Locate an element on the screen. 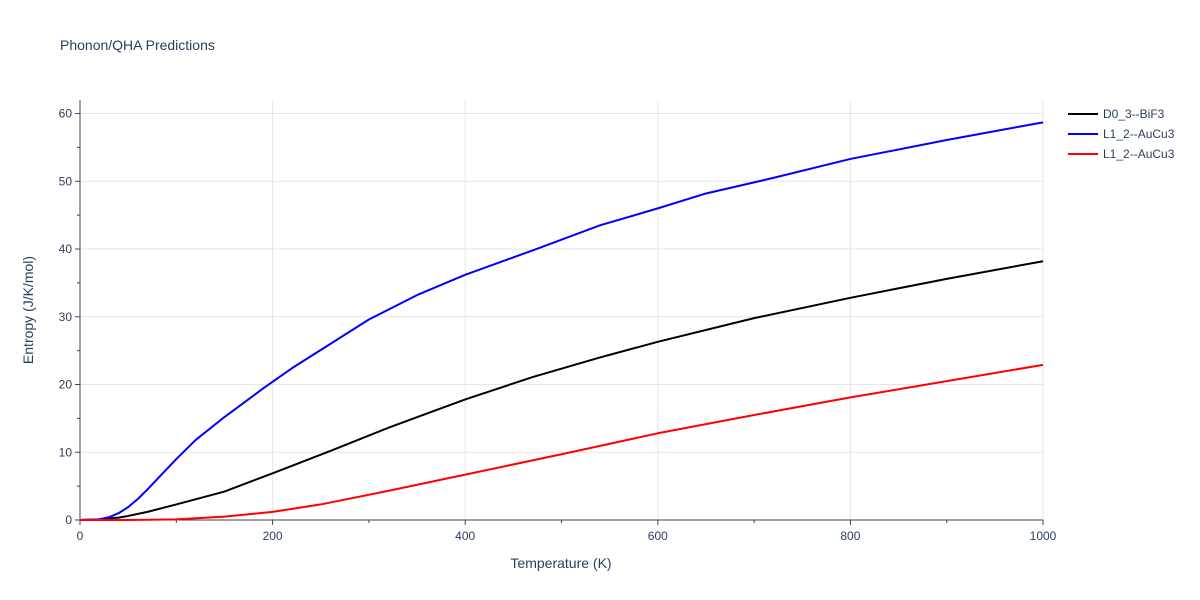 The width and height of the screenshot is (1200, 600). legend-item-1: D0_3--BiF3 is located at coordinates (1116, 114).